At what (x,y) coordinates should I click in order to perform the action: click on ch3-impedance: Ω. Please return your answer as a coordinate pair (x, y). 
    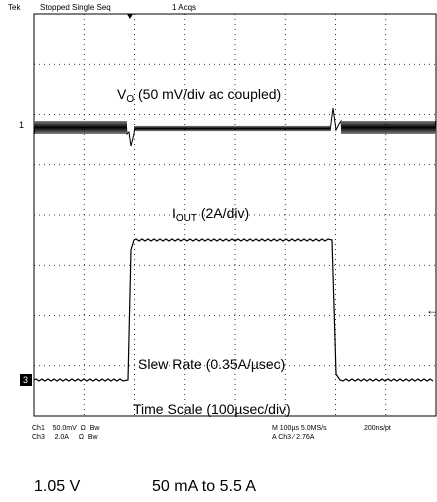
    Looking at the image, I should click on (81, 437).